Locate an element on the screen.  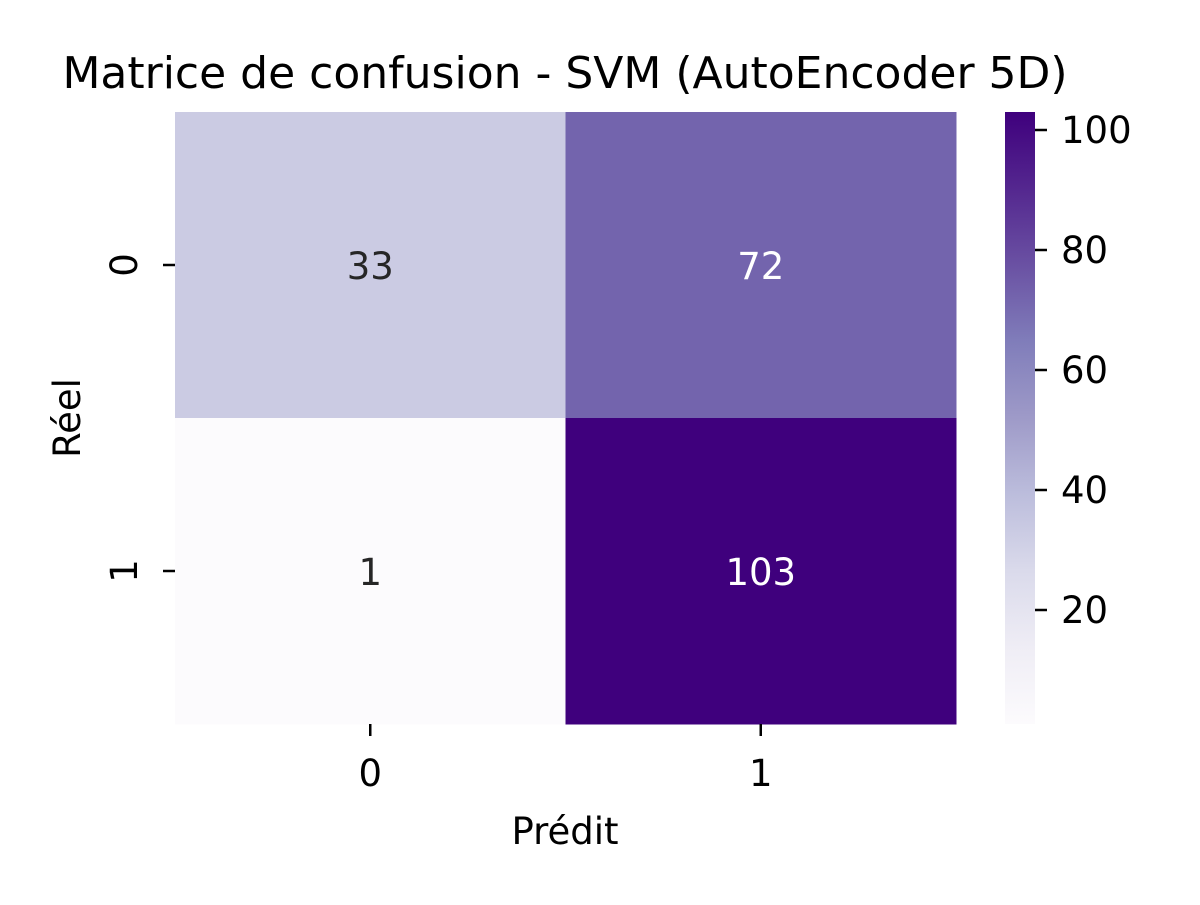
colorbar-gradient is located at coordinates (1020, 418).